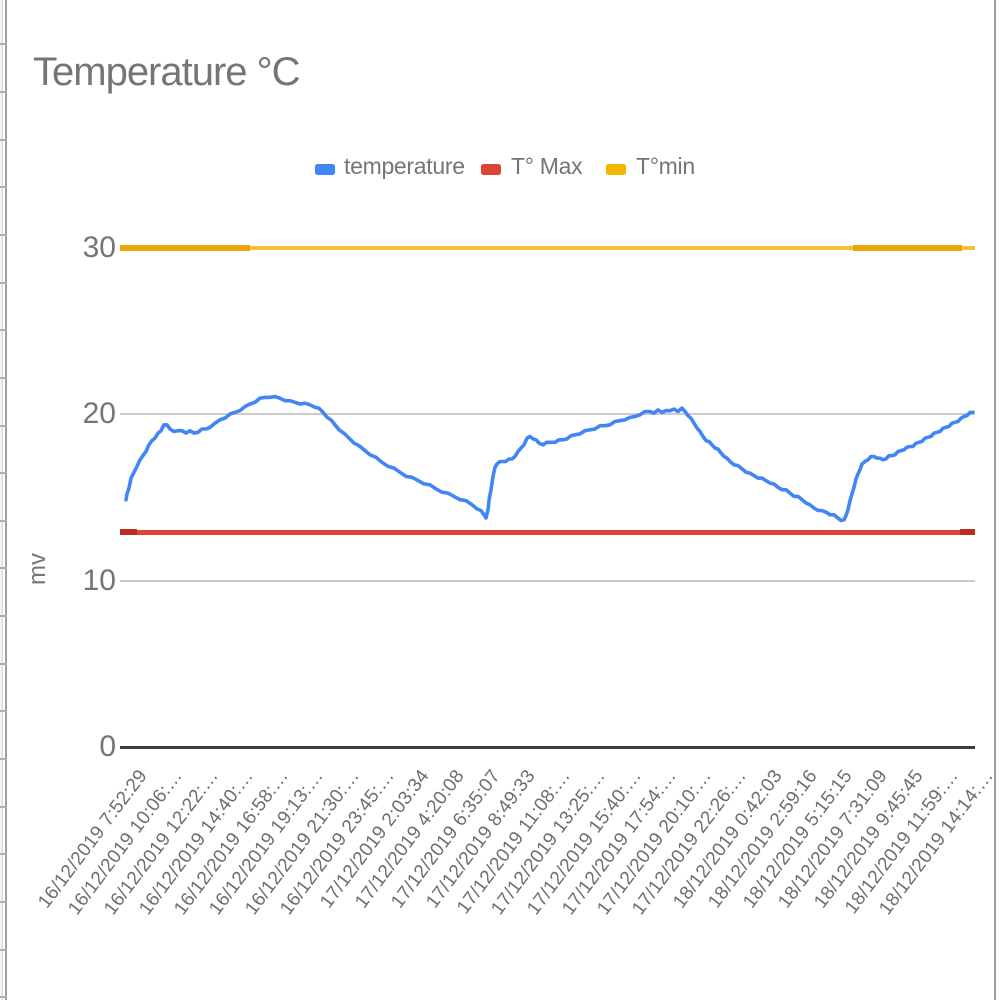  I want to click on sheet-left-border, so click(6, 500).